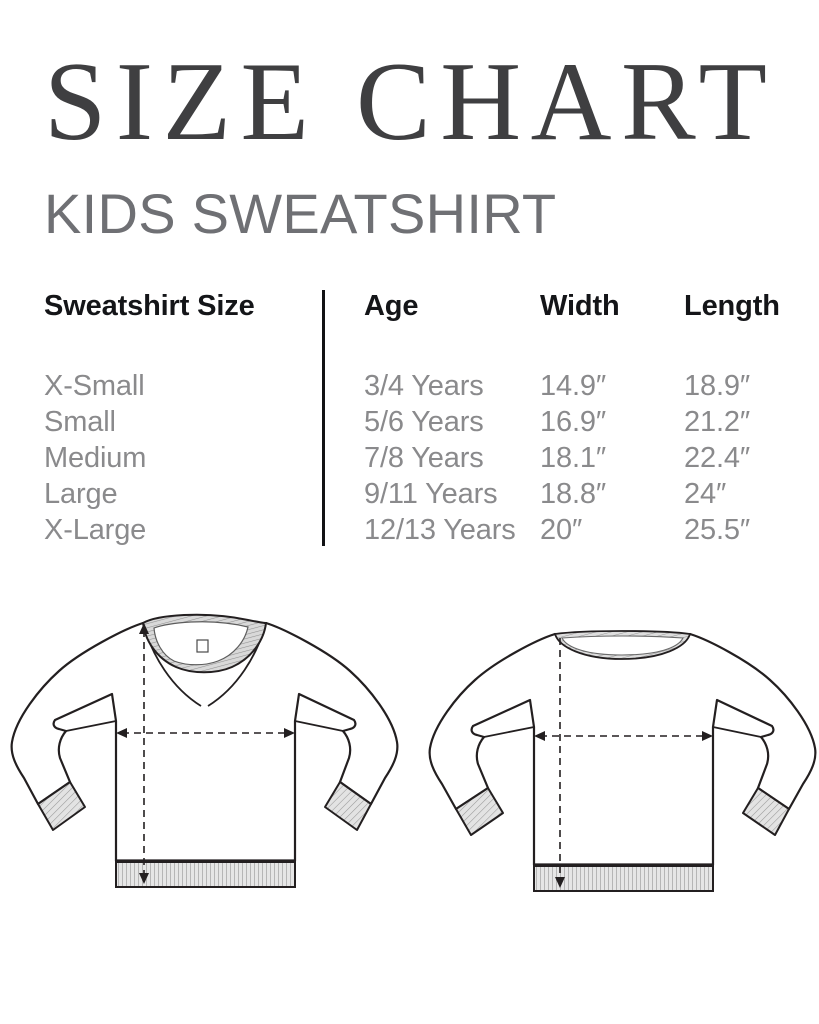 The width and height of the screenshot is (819, 1024). Describe the element at coordinates (573, 422) in the screenshot. I see `cell-width: 16.9″` at that location.